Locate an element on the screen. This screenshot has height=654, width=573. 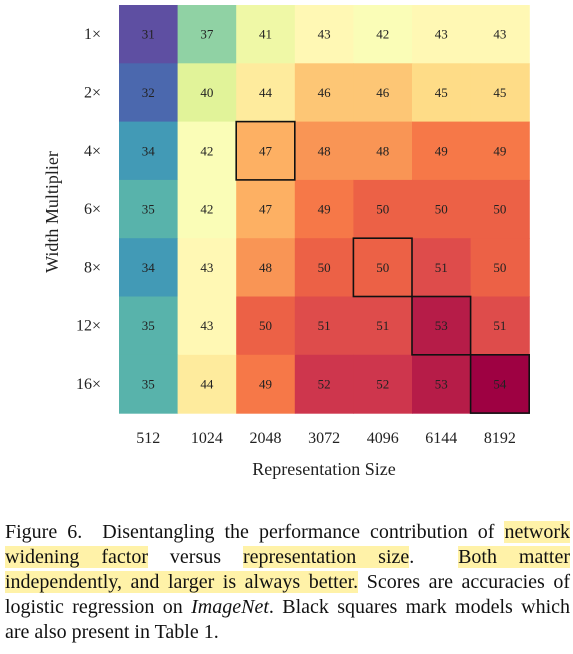
cell-value-label: 44 is located at coordinates (207, 383).